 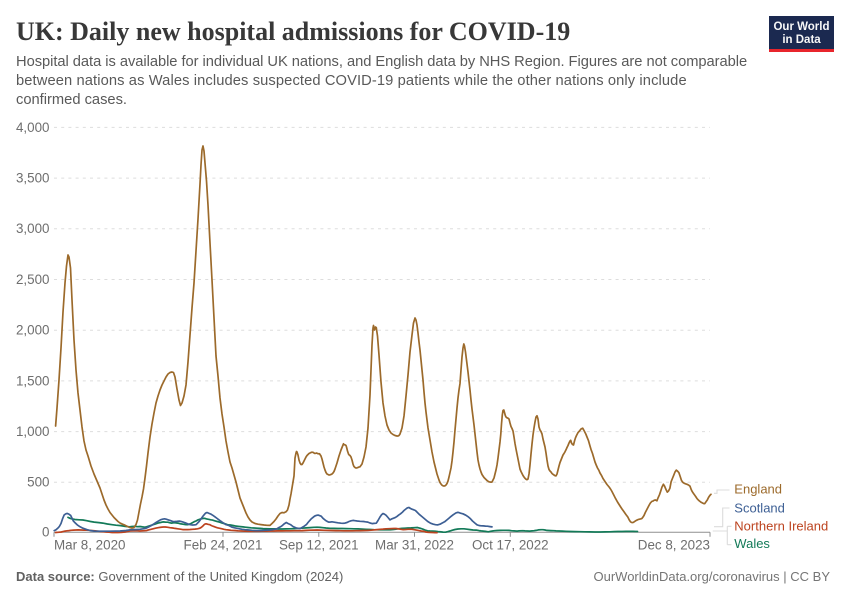 I want to click on svg-text: 1,000, so click(x=33, y=431).